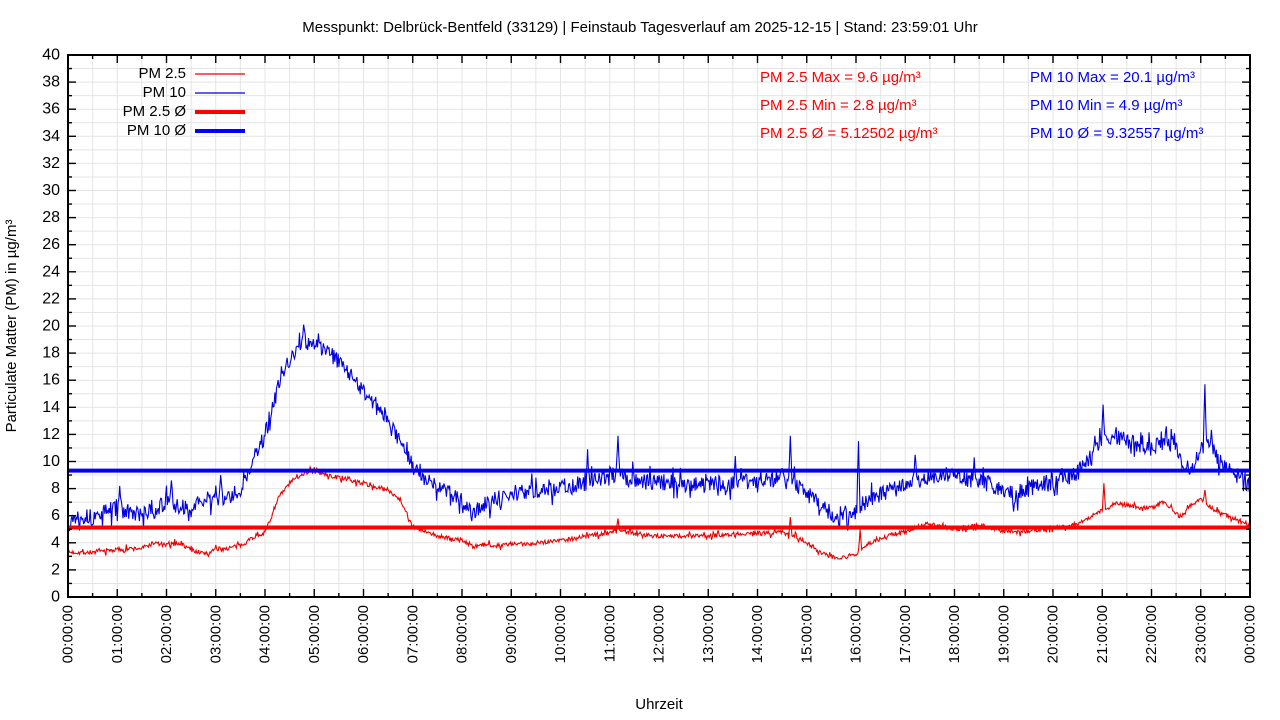  What do you see at coordinates (51, 217) in the screenshot?
I see `y-tick-label: 28` at bounding box center [51, 217].